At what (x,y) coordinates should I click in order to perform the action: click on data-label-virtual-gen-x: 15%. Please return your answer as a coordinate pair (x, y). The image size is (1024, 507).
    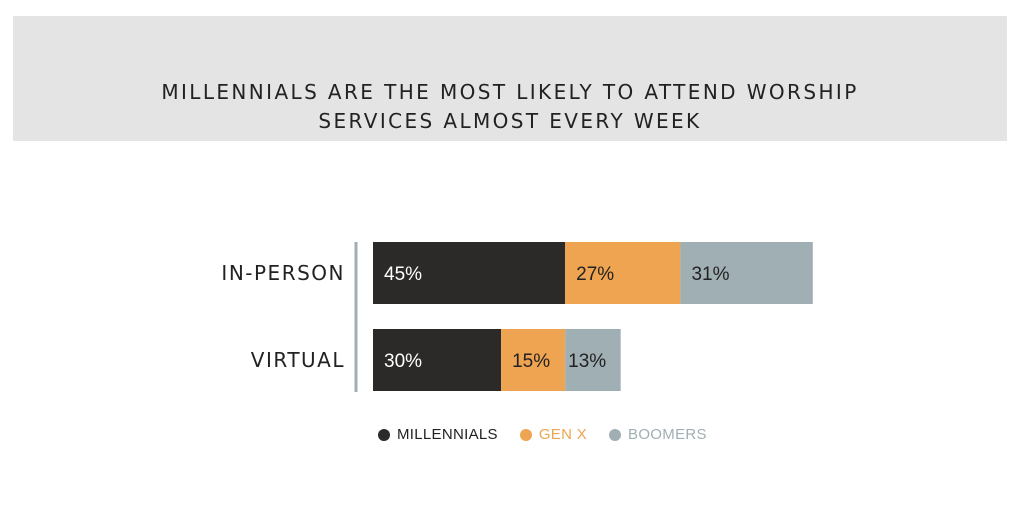
    Looking at the image, I should click on (531, 361).